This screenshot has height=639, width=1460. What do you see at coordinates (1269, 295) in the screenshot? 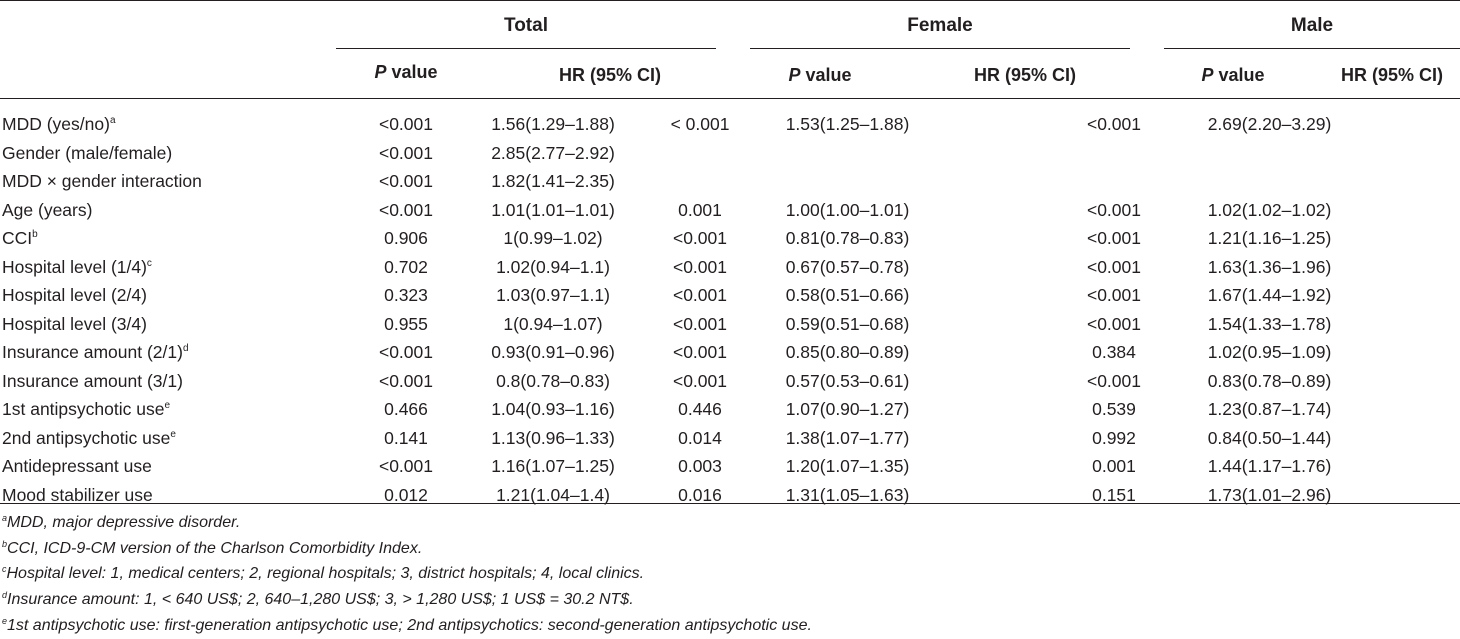
I see `male-hr: 1.67(1.44–1.92)` at bounding box center [1269, 295].